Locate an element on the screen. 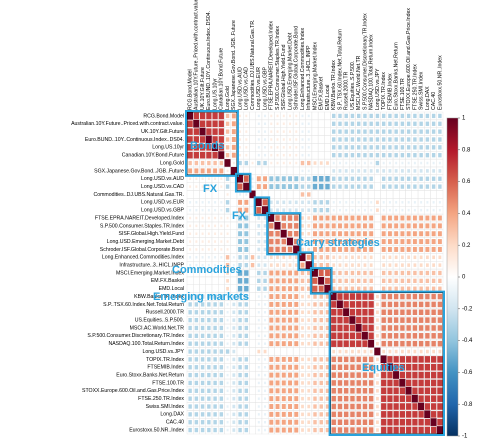 The width and height of the screenshot is (480, 441). row-label: FTSE.250.TR.Index is located at coordinates (161, 399).